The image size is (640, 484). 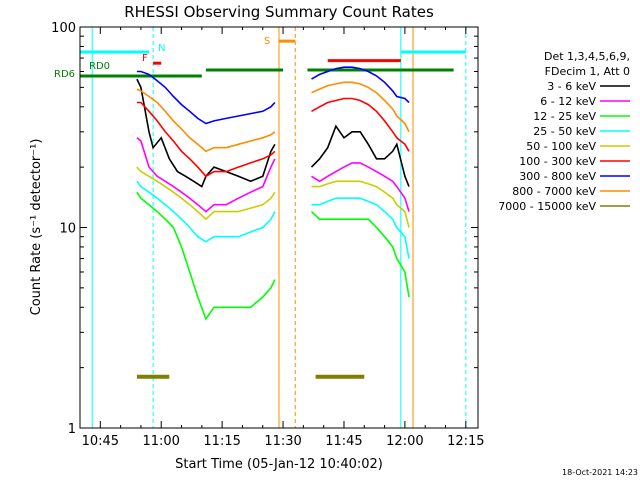 What do you see at coordinates (99, 66) in the screenshot?
I see `annotation-rd0: RD0` at bounding box center [99, 66].